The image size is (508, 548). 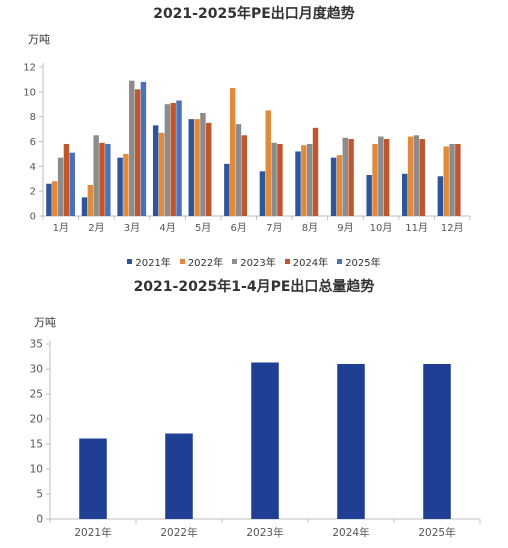 What do you see at coordinates (149, 261) in the screenshot?
I see `legend-item: 2021年` at bounding box center [149, 261].